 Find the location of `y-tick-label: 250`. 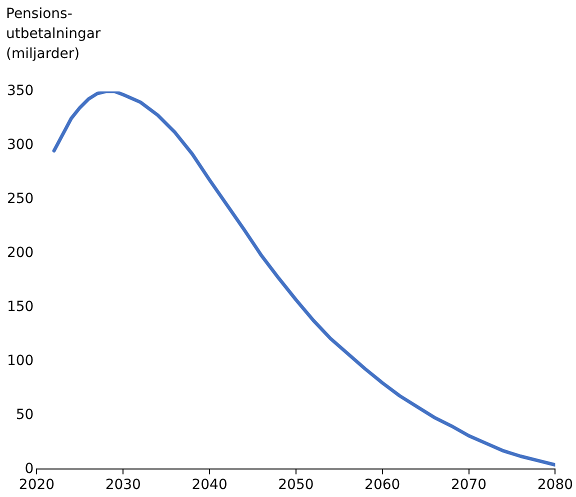

y-tick-label: 250 is located at coordinates (20, 198).